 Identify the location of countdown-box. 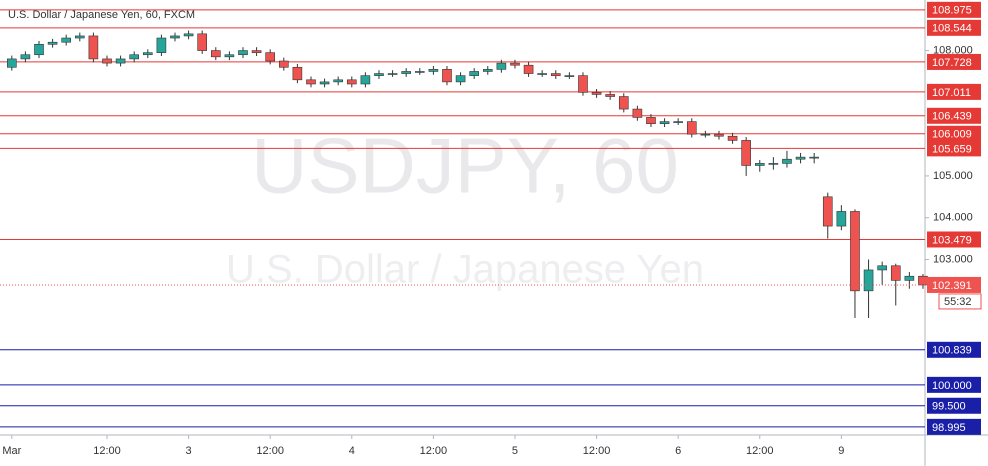
(960, 301).